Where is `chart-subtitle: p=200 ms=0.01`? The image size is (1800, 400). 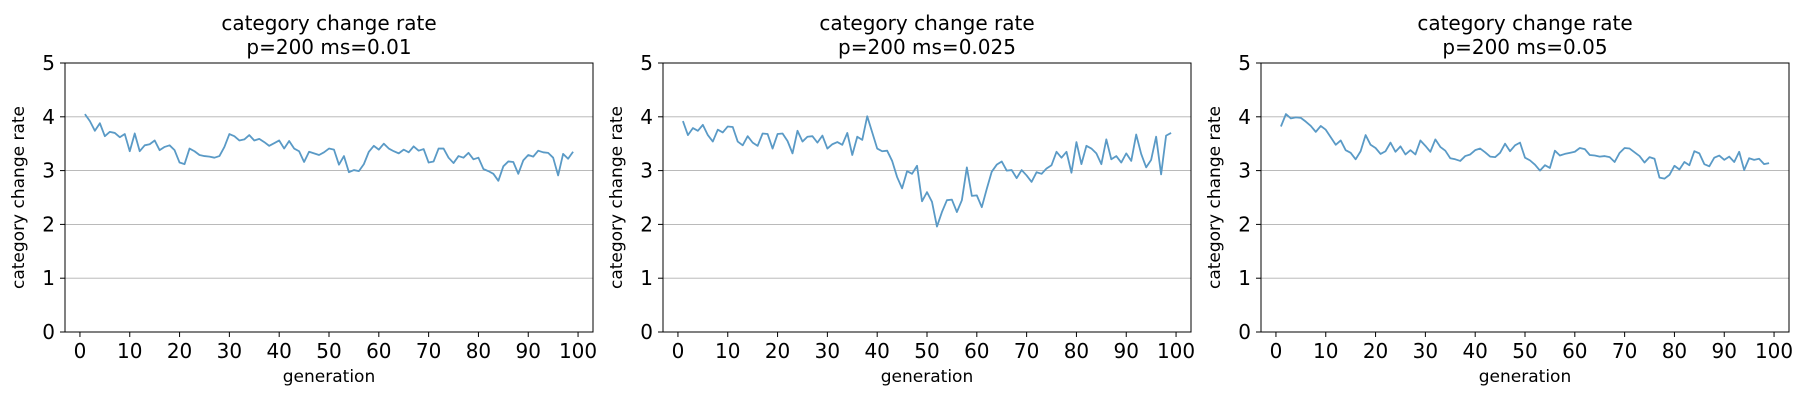 chart-subtitle: p=200 ms=0.01 is located at coordinates (328, 47).